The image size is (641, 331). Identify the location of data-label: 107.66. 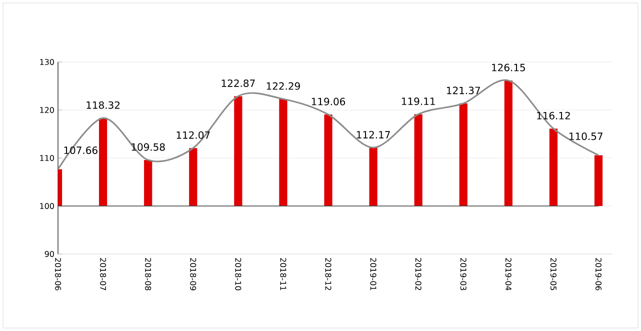
(81, 150).